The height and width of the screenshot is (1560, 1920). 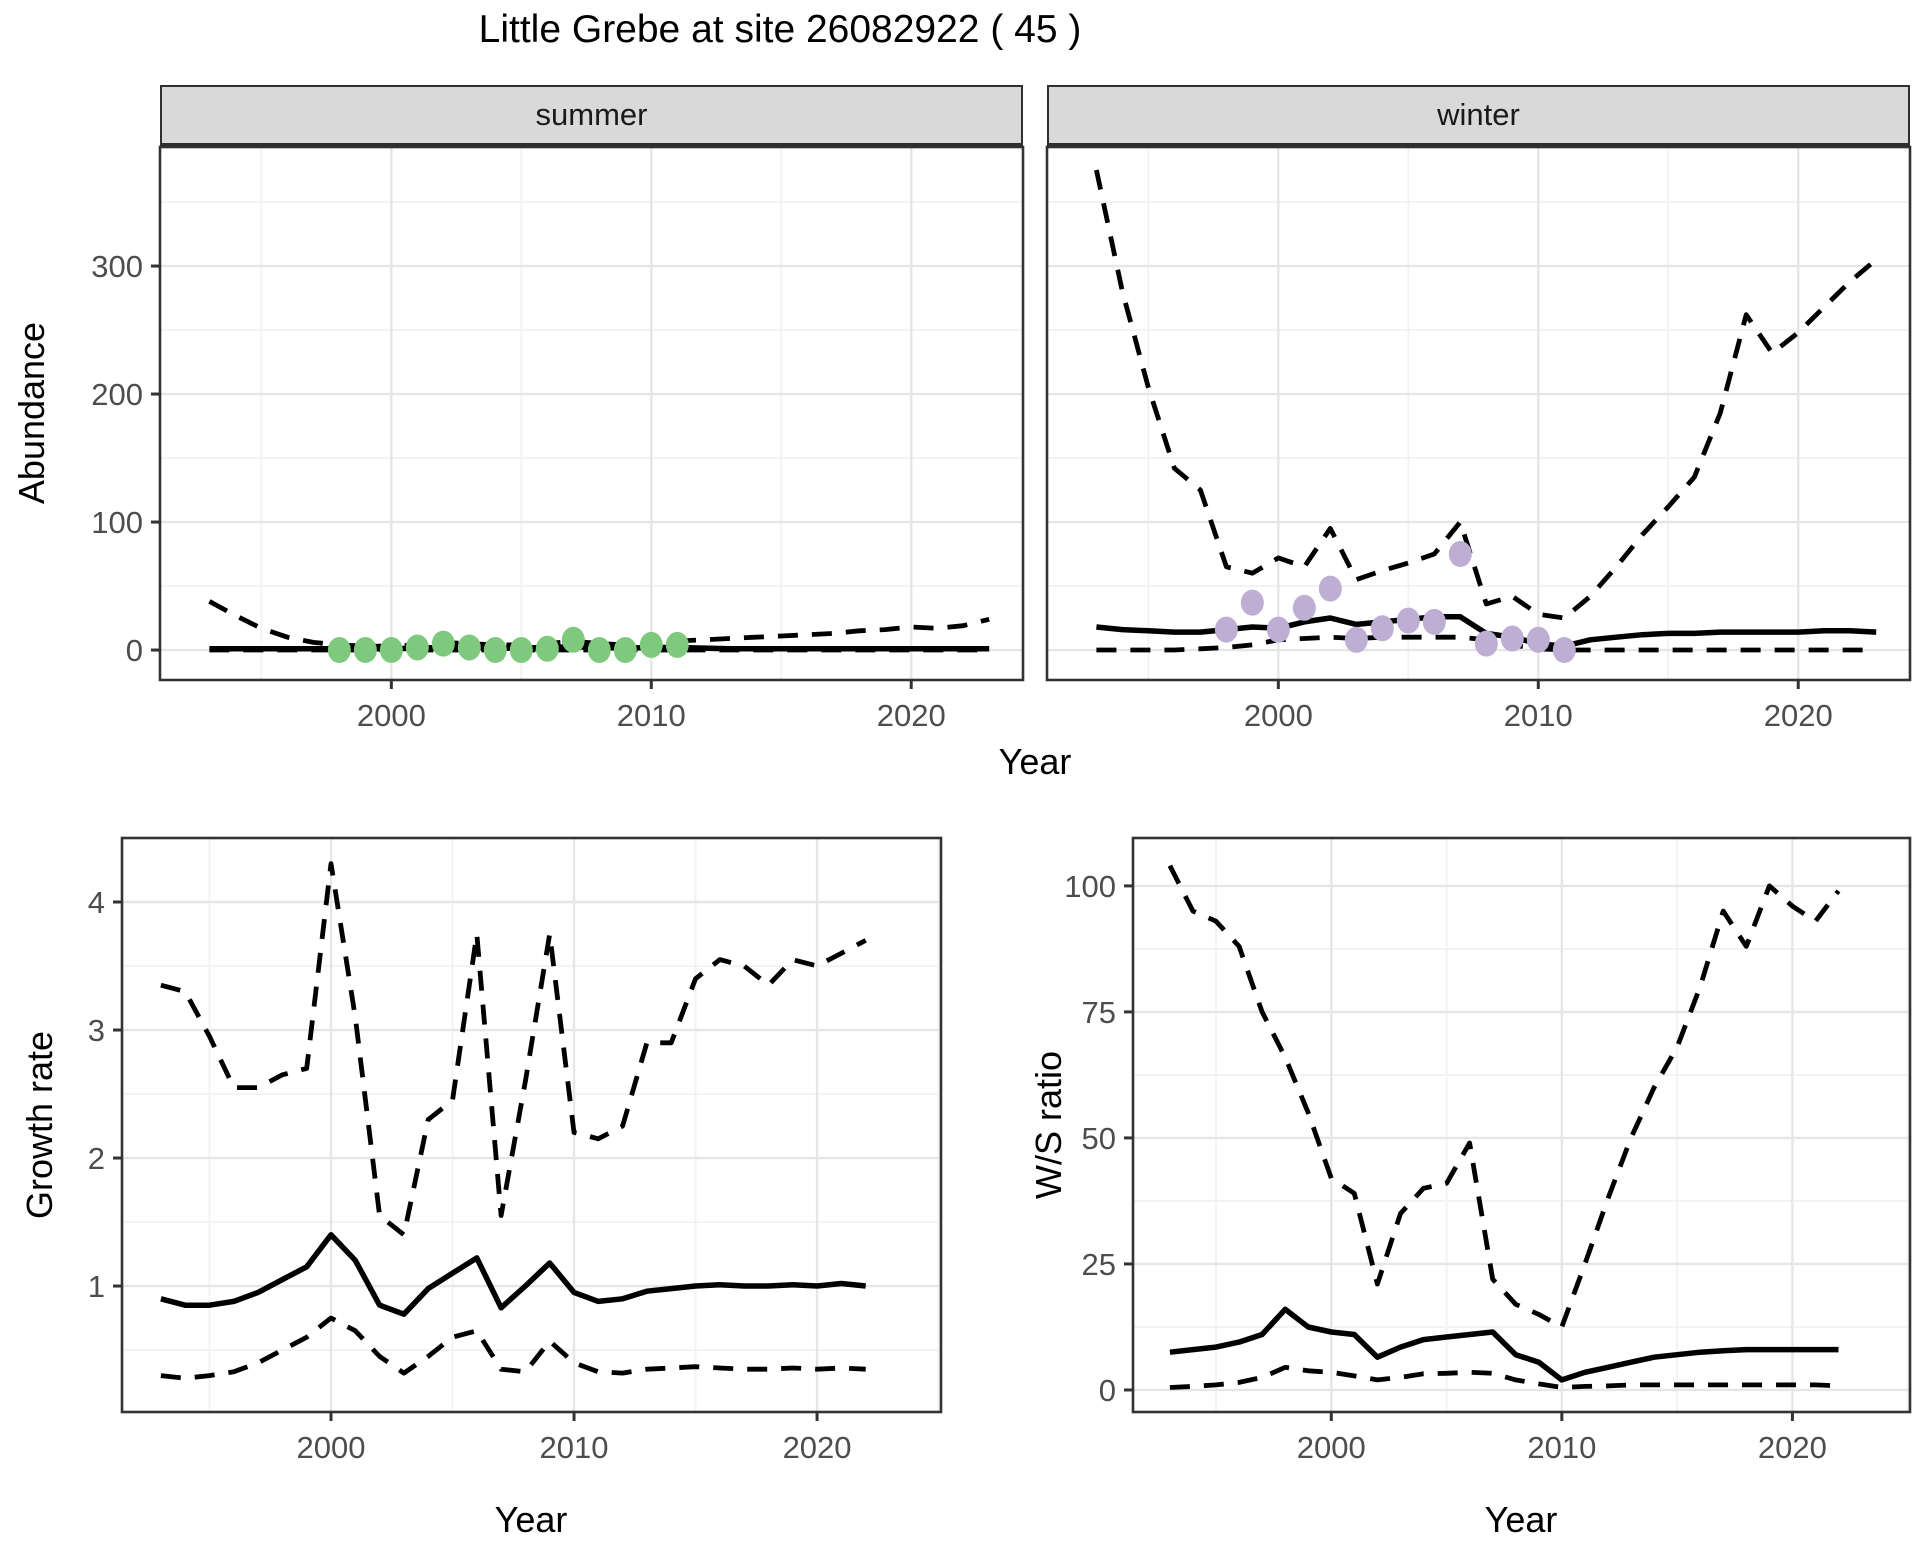 I want to click on svg-text: 200, so click(x=117, y=394).